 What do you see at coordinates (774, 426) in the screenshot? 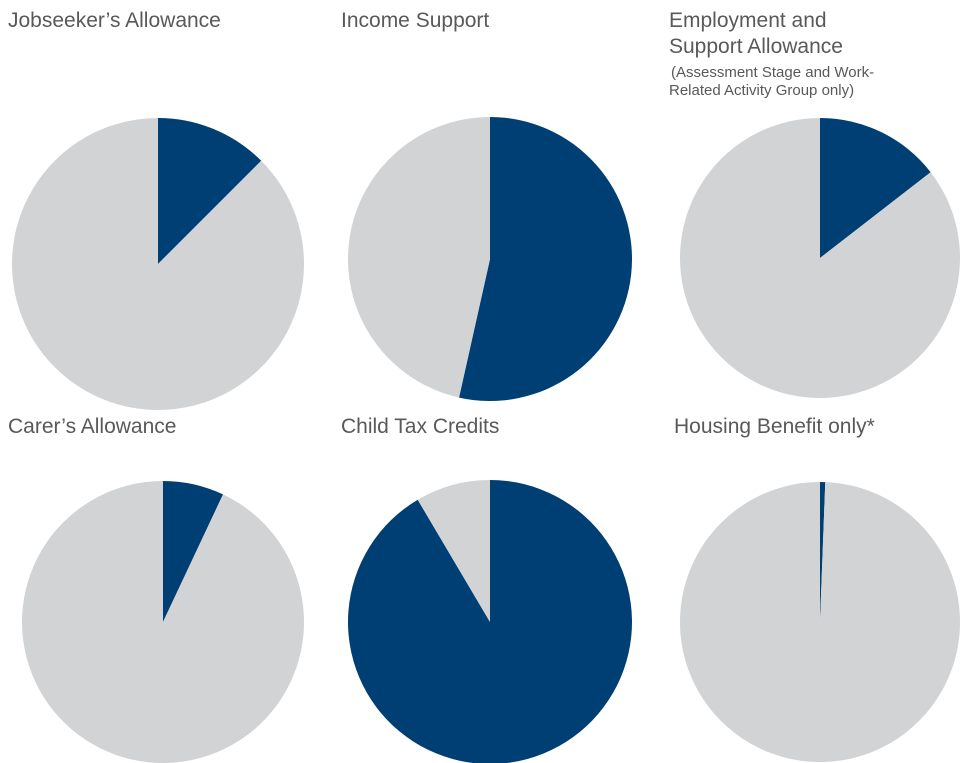
I see `pie-title-6: Housing Benefit only*` at bounding box center [774, 426].